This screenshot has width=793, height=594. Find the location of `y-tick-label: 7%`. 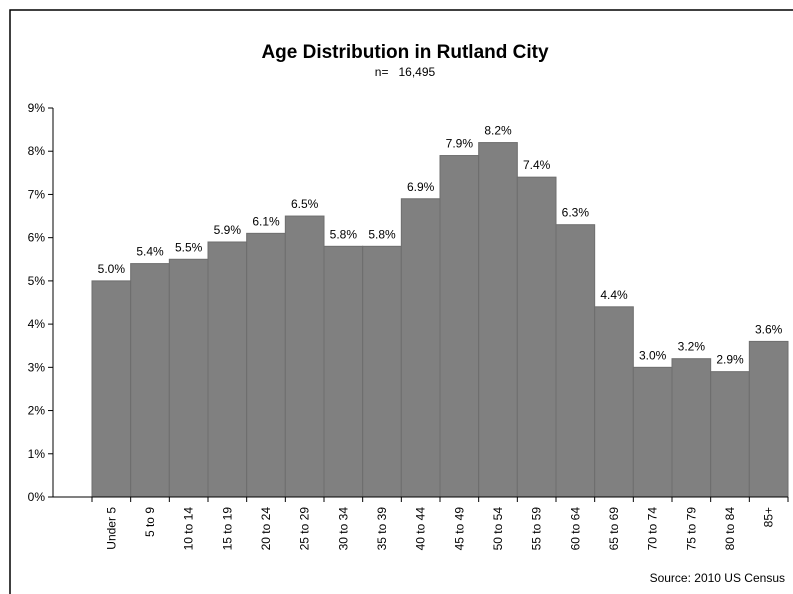

y-tick-label: 7% is located at coordinates (37, 194).